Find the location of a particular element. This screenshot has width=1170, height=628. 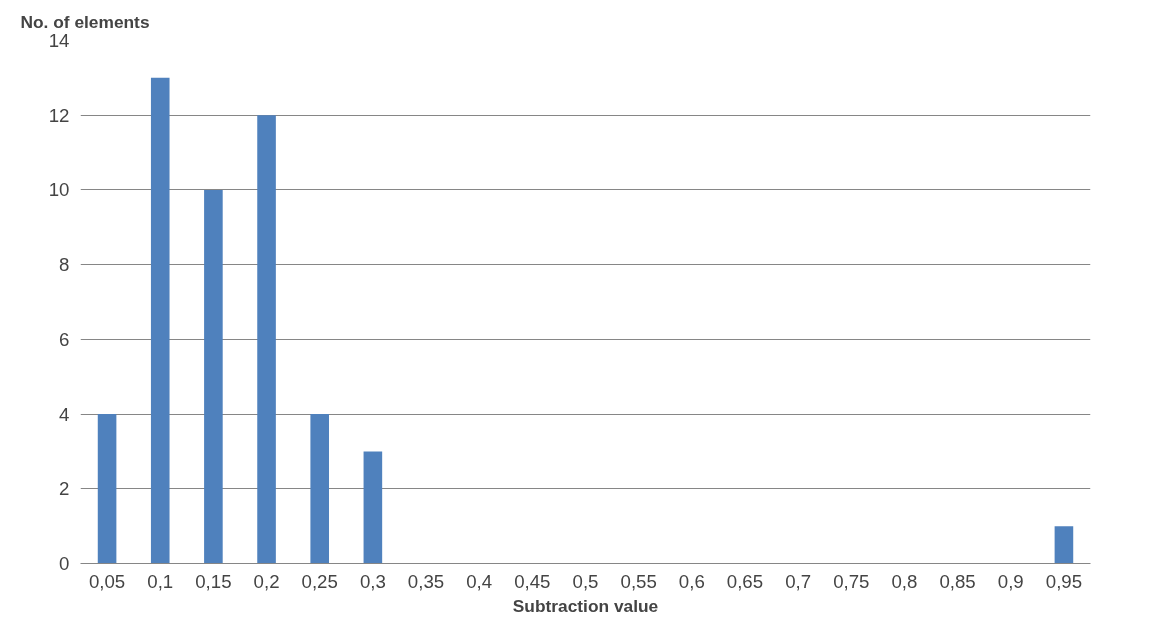

x-tick-label: 0,6 is located at coordinates (691, 581).